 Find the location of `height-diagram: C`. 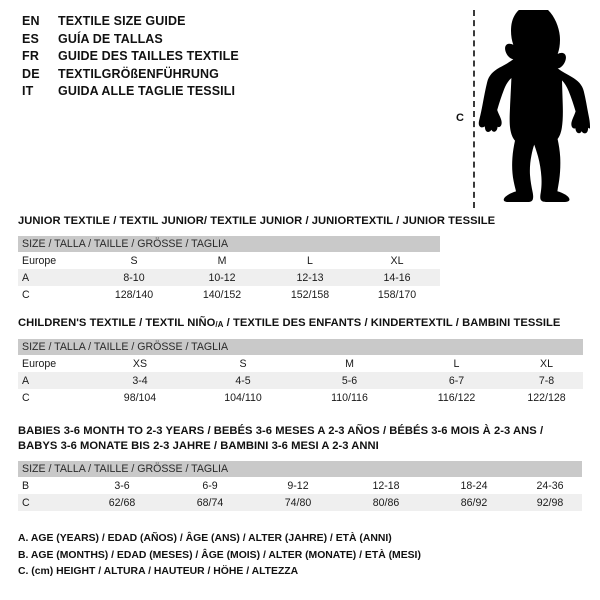

height-diagram: C is located at coordinates (522, 109).